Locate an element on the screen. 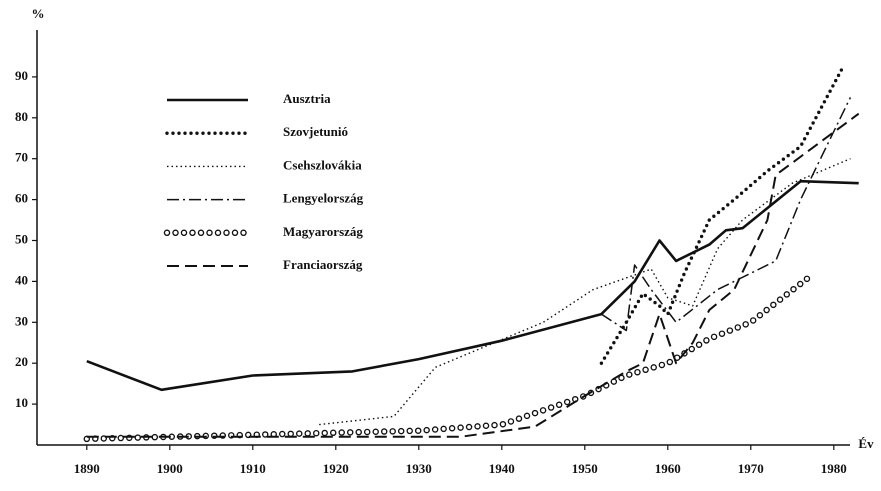  x-tick-label: 1970 is located at coordinates (751, 468).